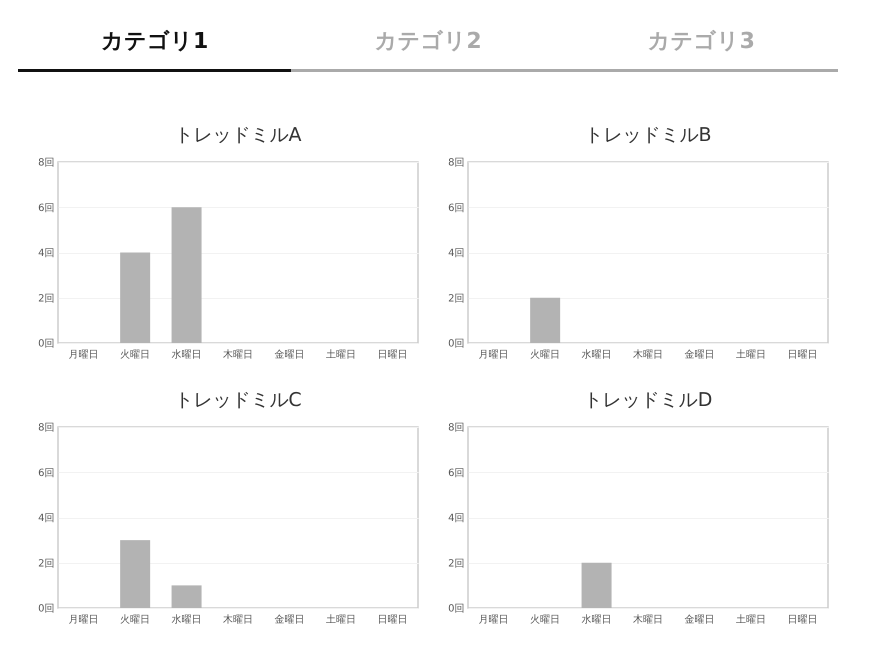 The width and height of the screenshot is (878, 652). Describe the element at coordinates (648, 400) in the screenshot. I see `chart-title: トレッドミルD` at that location.